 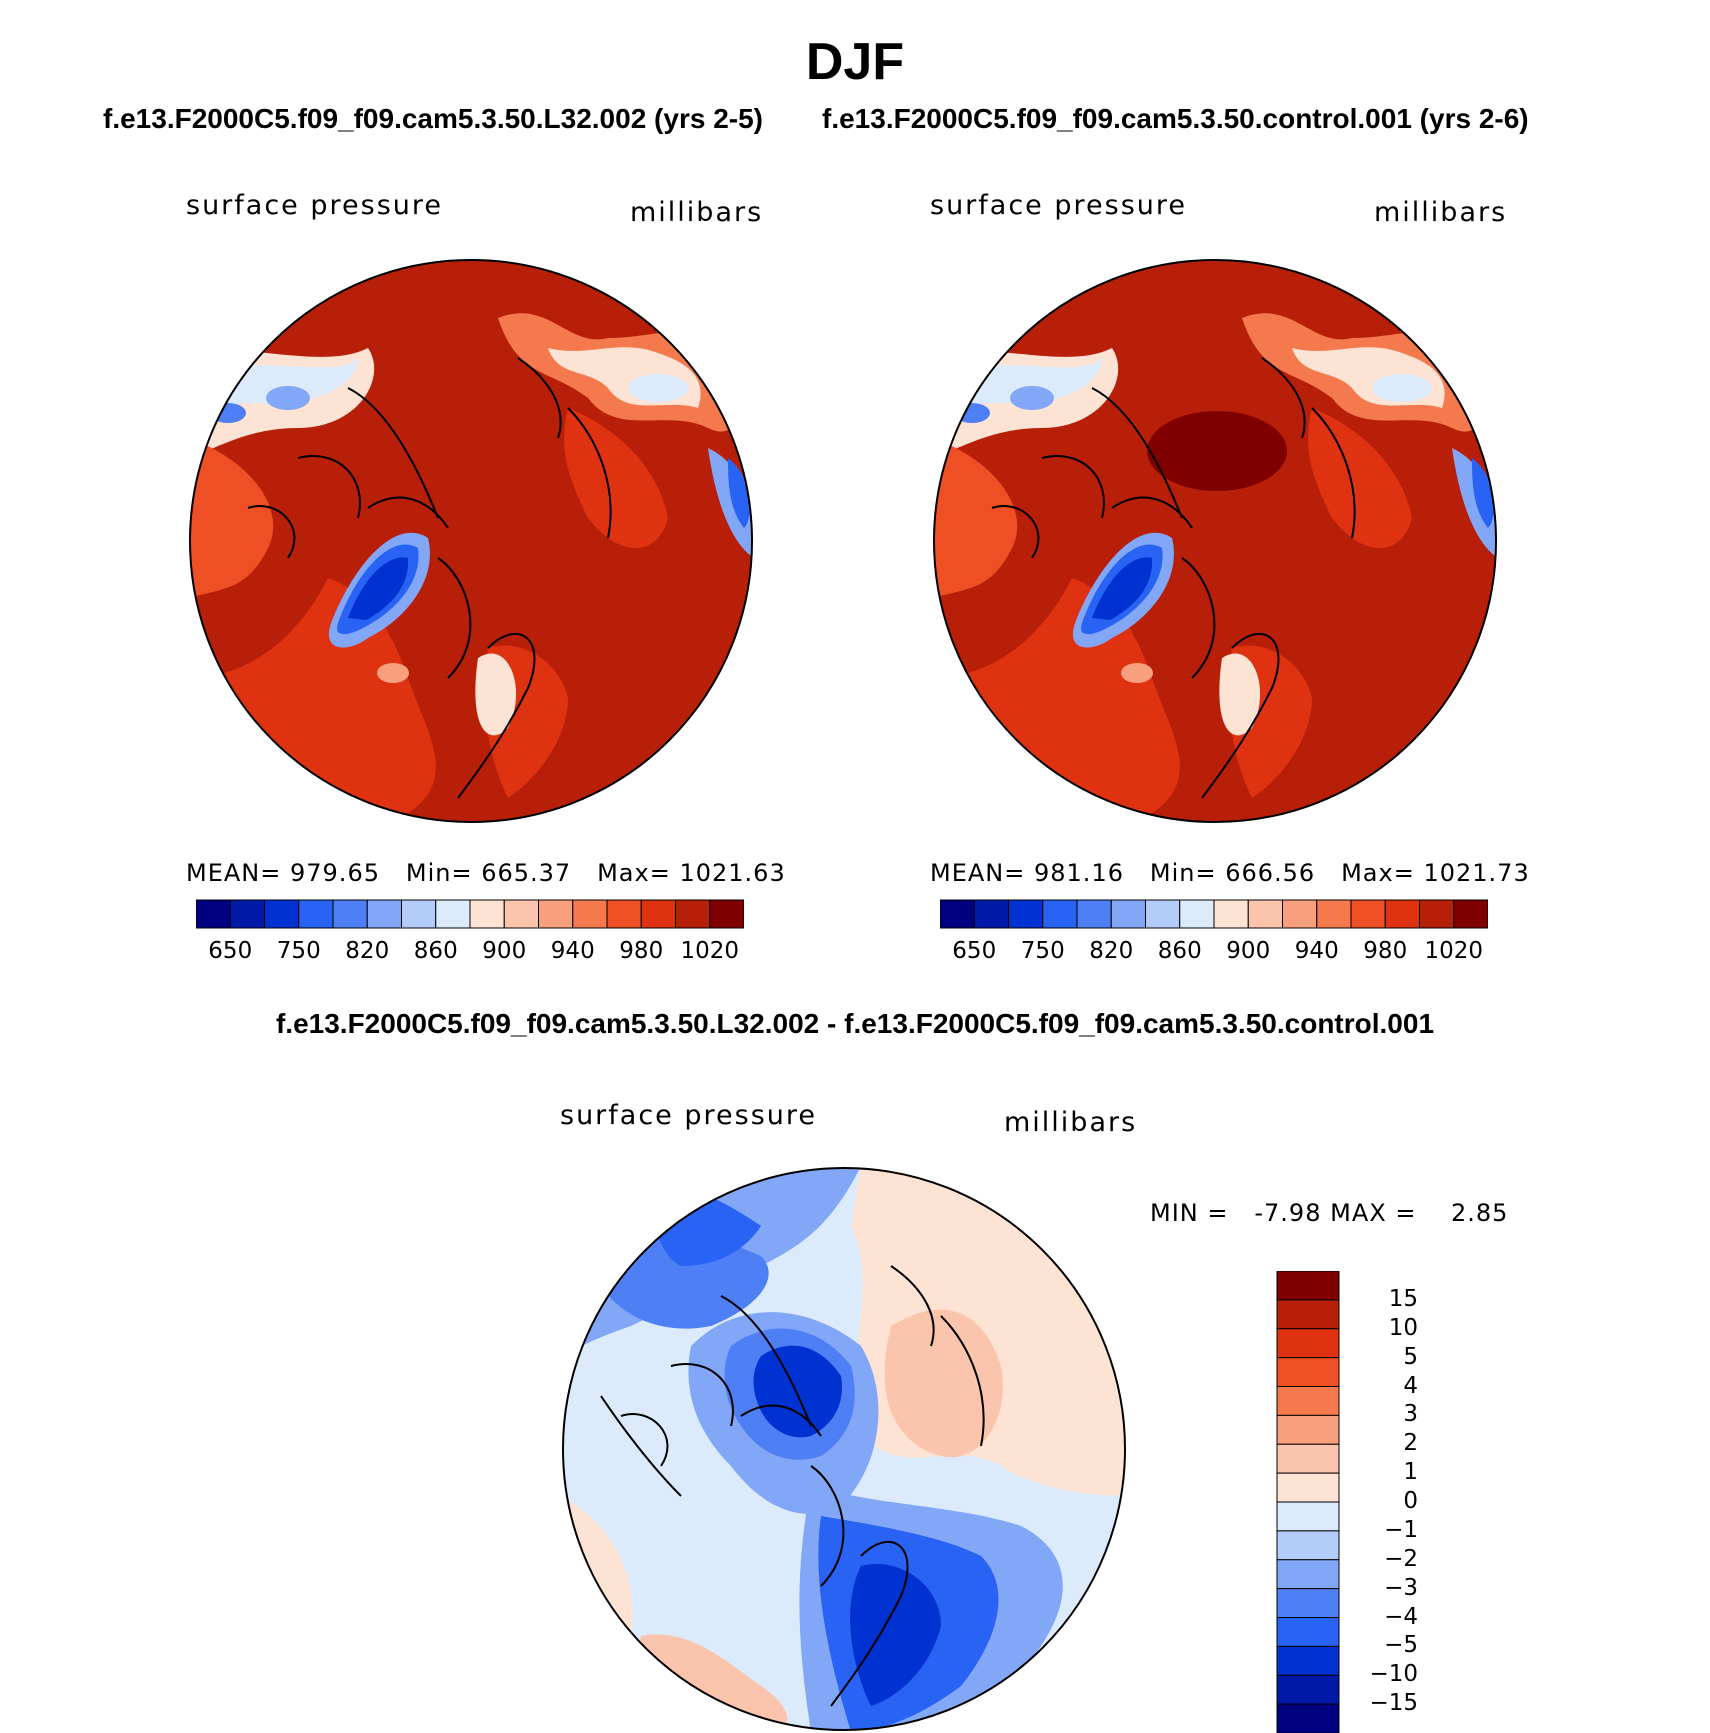 I want to click on figure-title: DJF, so click(x=855, y=62).